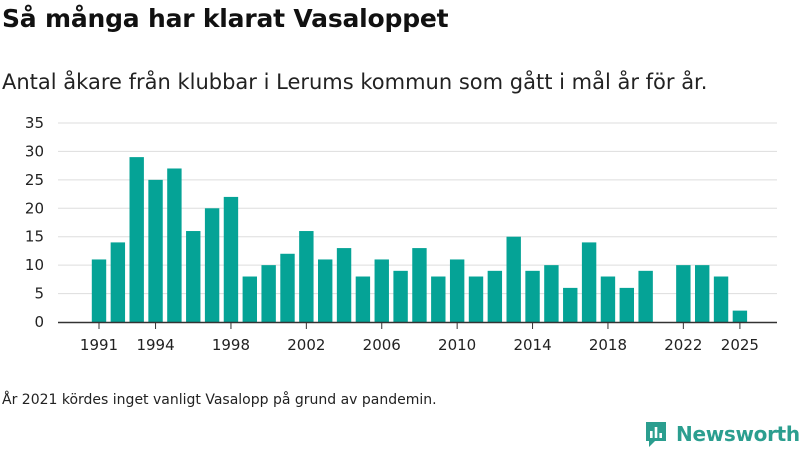 This screenshot has width=800, height=450. Describe the element at coordinates (740, 345) in the screenshot. I see `x-tick-label: 2025` at that location.